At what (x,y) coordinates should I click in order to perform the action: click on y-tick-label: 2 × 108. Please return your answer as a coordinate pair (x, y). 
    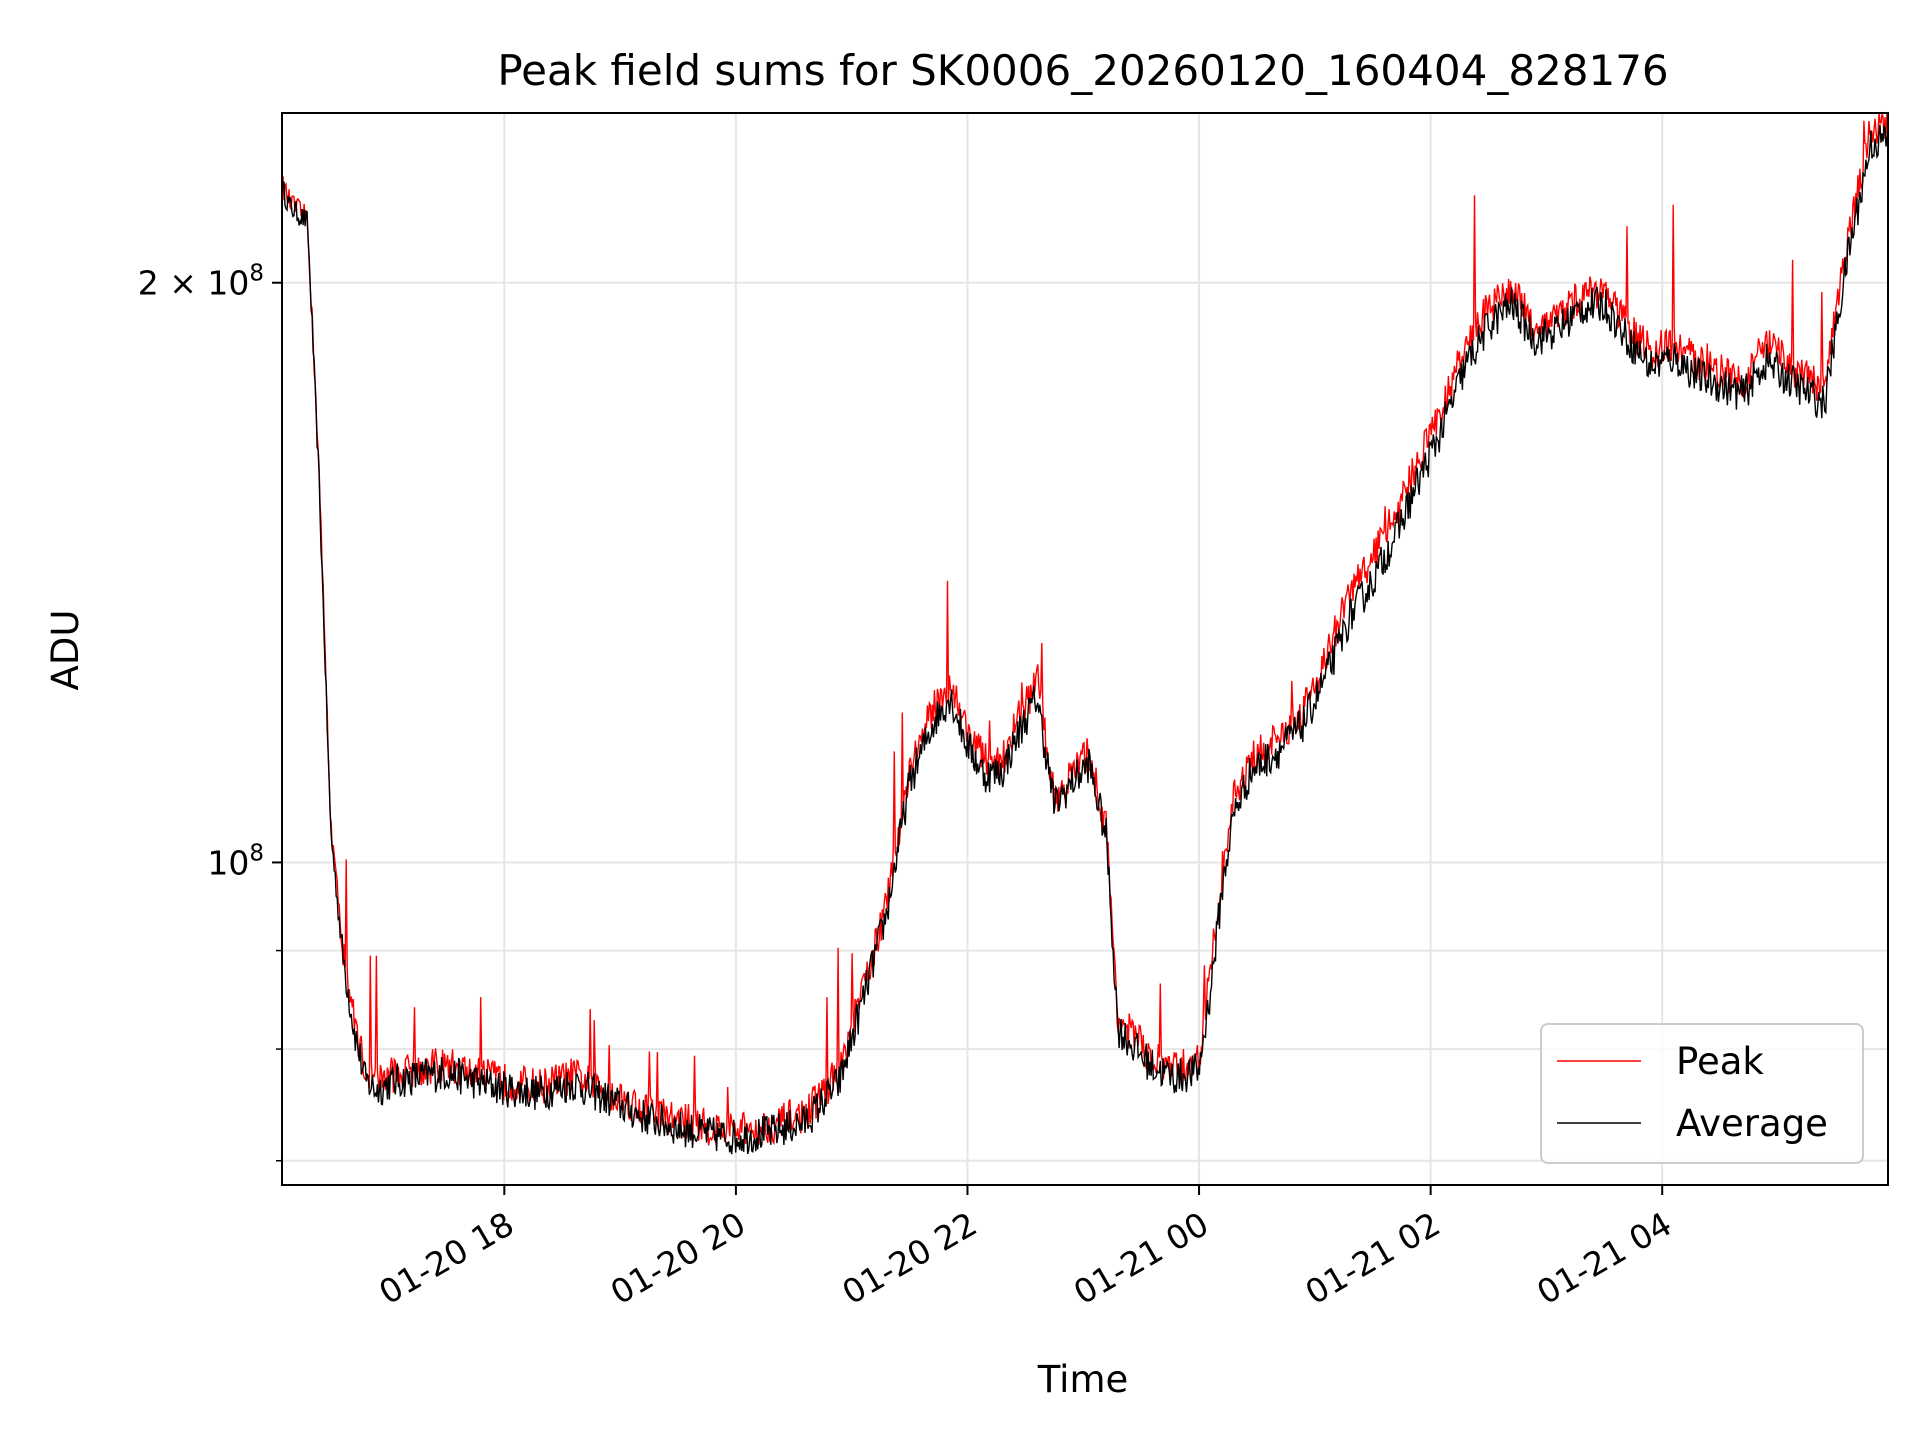
    Looking at the image, I should click on (201, 282).